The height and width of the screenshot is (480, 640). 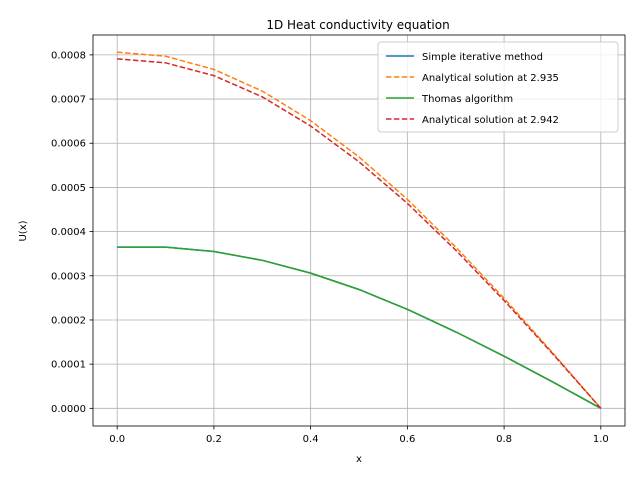 What do you see at coordinates (482, 57) in the screenshot?
I see `legend-entry: Simple iterative method` at bounding box center [482, 57].